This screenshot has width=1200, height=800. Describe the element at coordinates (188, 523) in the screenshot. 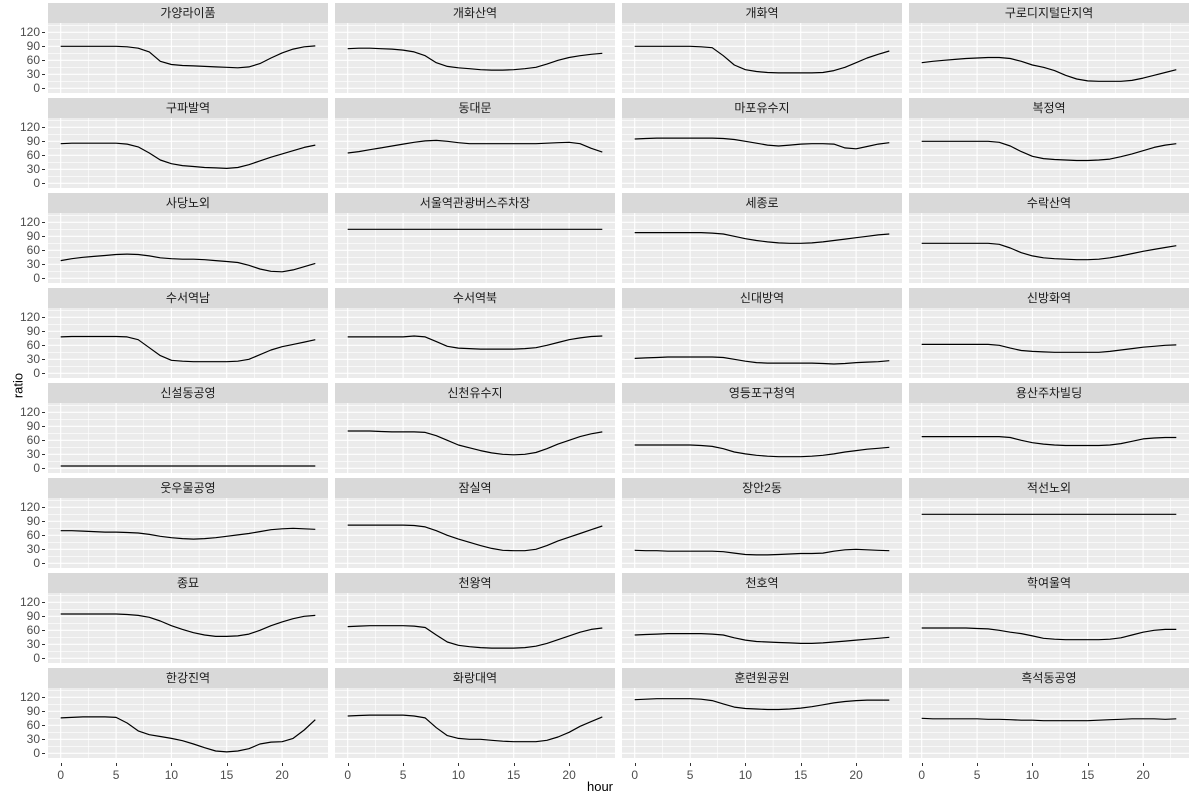

I see `facet-cell: 웃우물공영` at that location.